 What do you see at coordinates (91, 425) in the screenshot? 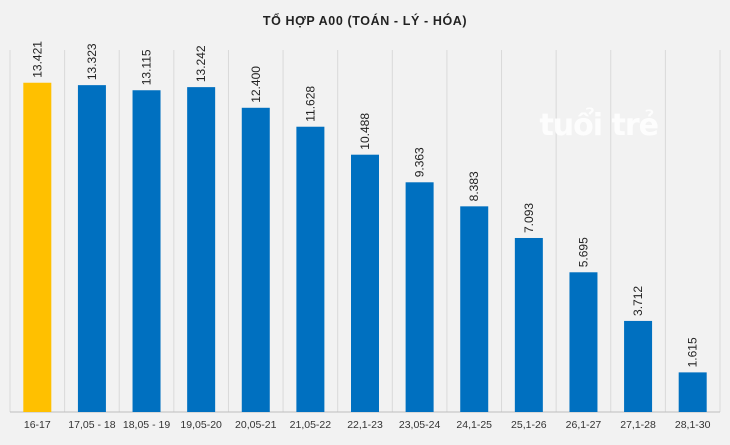
I see `x-tick-label: 17,05 - 18` at bounding box center [91, 425].